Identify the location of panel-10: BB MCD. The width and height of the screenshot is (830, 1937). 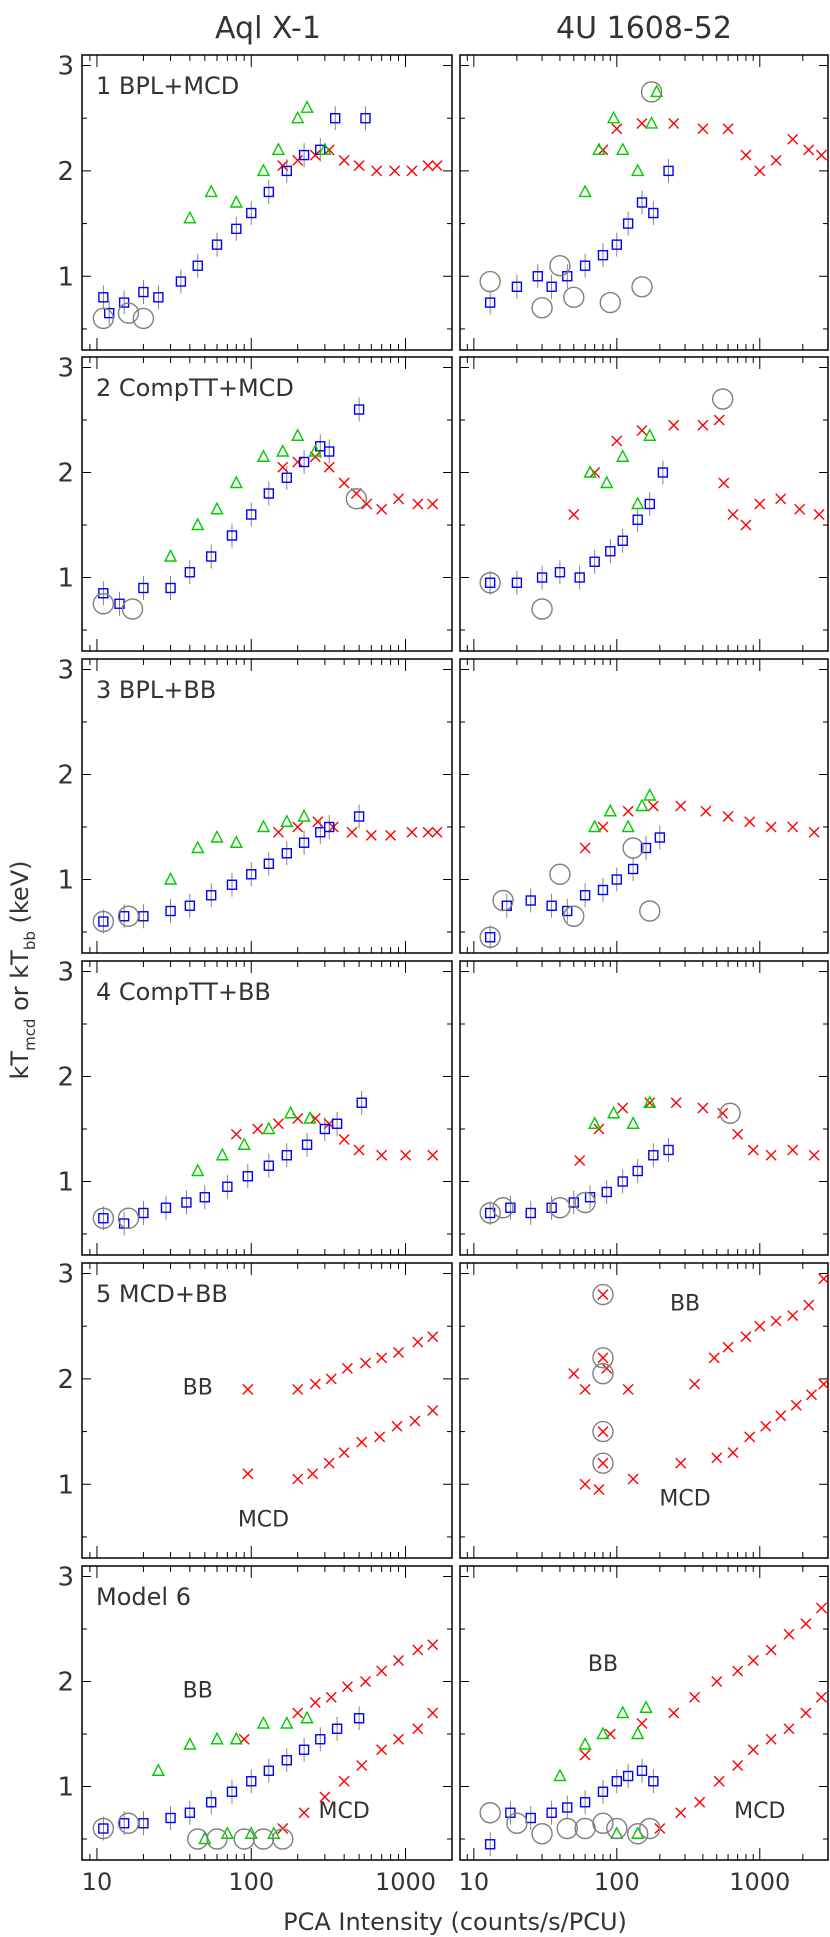
(644, 1410).